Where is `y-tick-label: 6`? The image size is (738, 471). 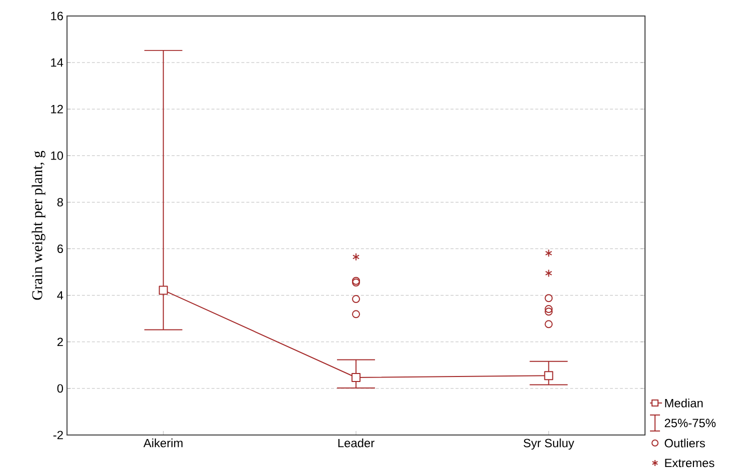
y-tick-label: 6 is located at coordinates (60, 248).